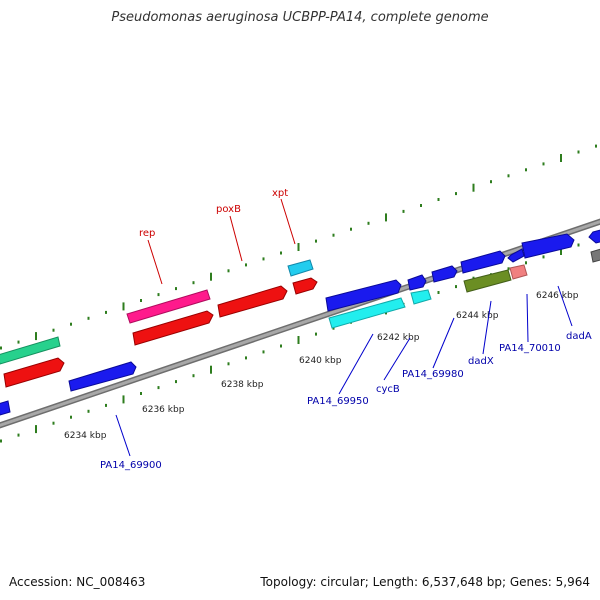 This screenshot has width=600, height=600. What do you see at coordinates (228, 209) in the screenshot?
I see `gene-label: poxB` at bounding box center [228, 209].